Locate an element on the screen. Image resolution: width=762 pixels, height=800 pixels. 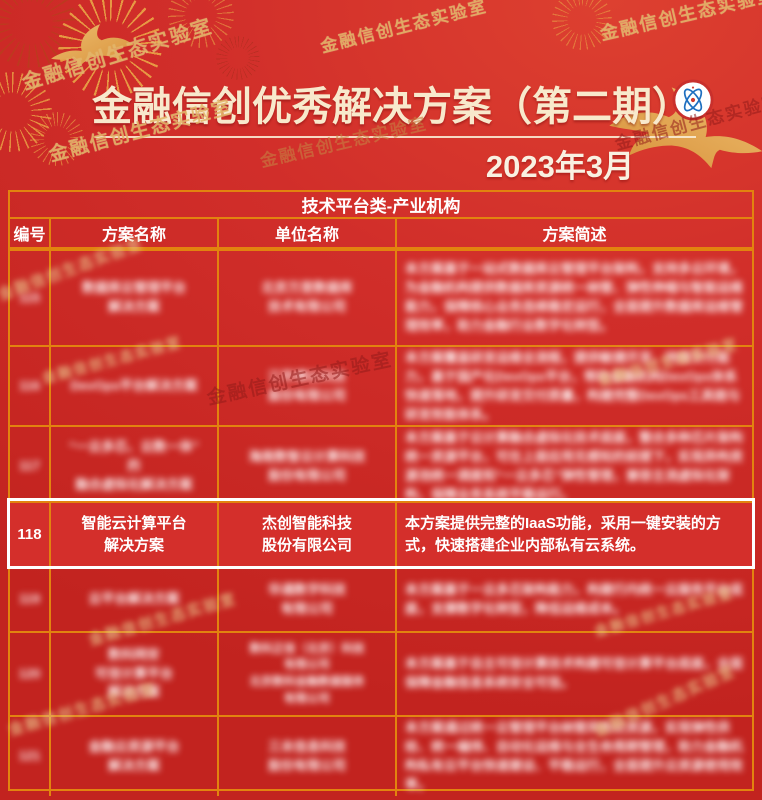
solution-name: 数科网安 可信计算平台 解决方案 is located at coordinates (133, 673).